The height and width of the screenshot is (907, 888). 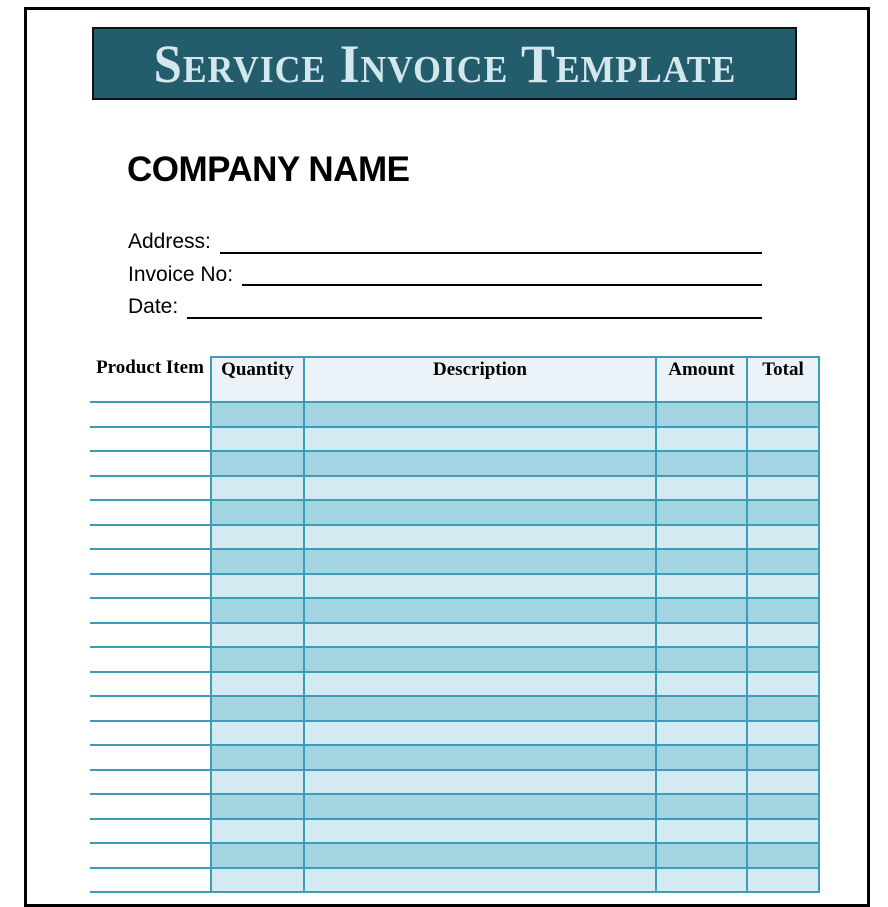 I want to click on date-input-line, so click(x=474, y=305).